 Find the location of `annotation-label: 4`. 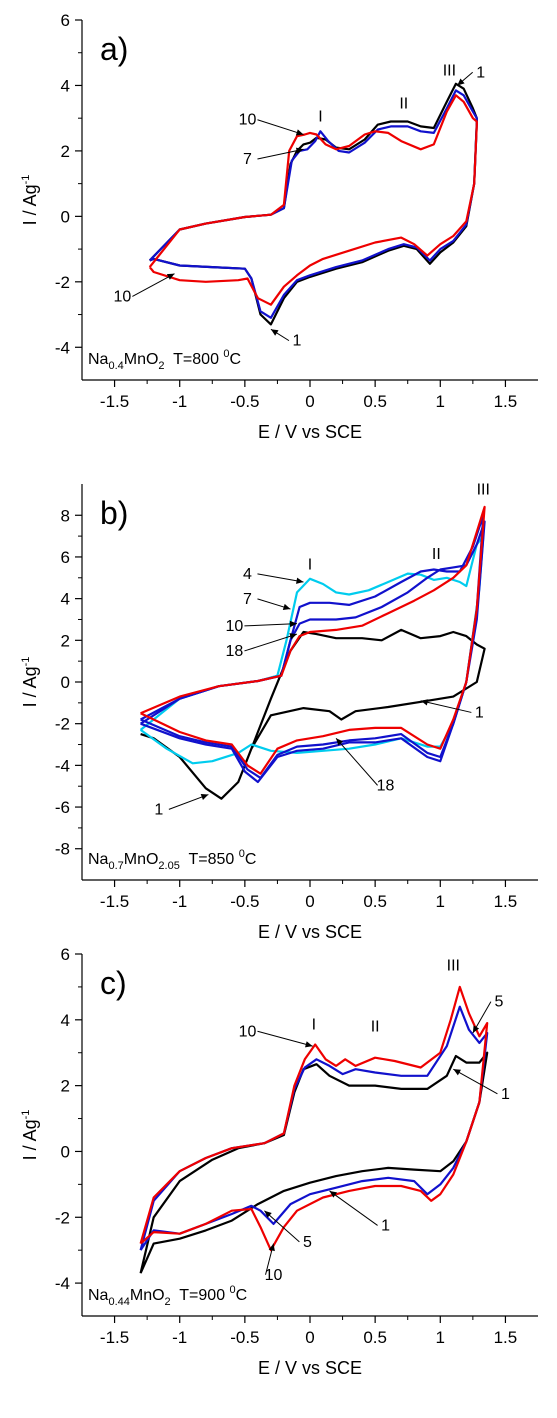

annotation-label: 4 is located at coordinates (247, 574).